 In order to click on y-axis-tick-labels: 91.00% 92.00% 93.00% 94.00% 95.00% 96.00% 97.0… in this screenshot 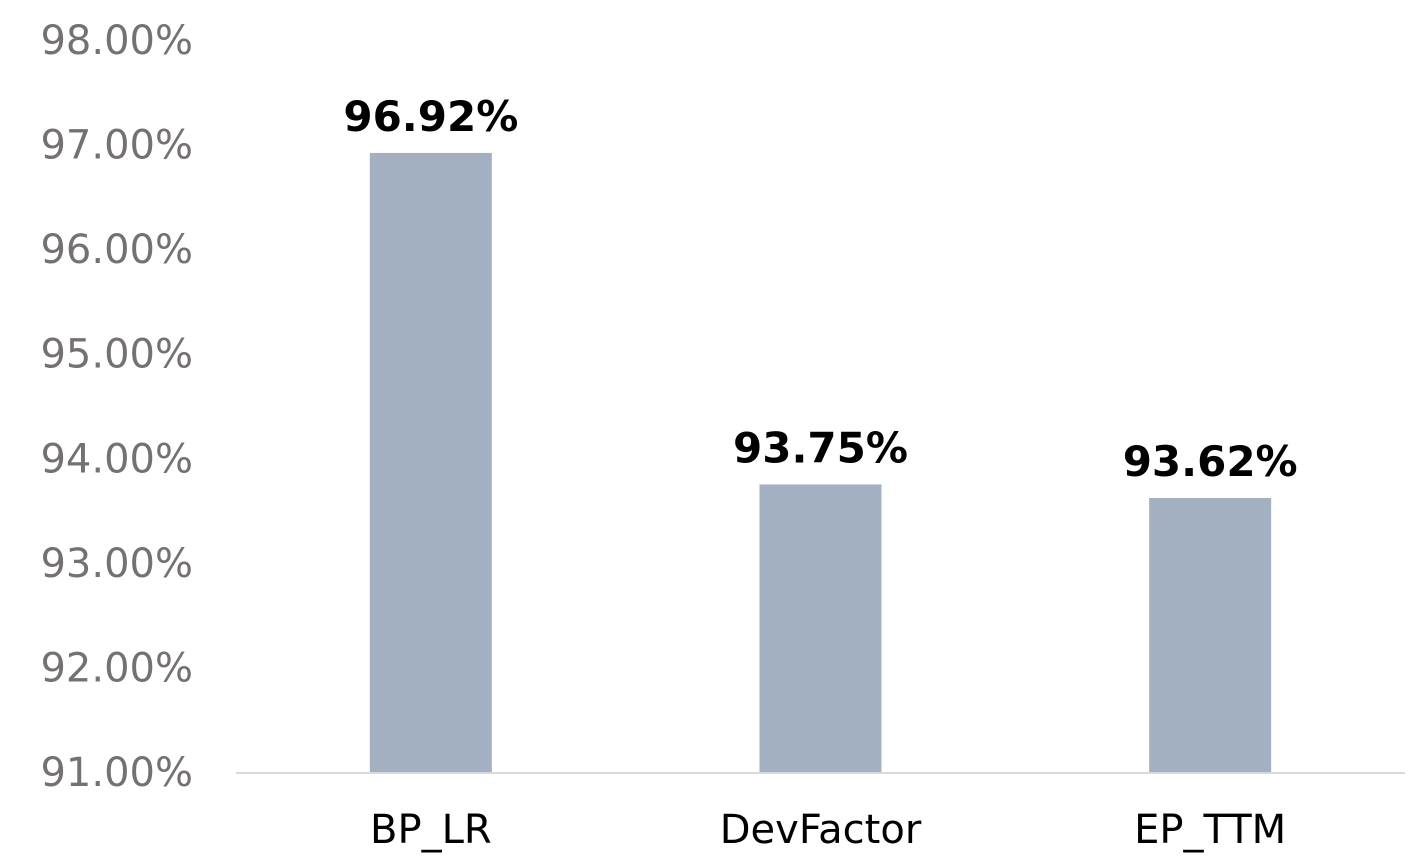, I will do `click(116, 407)`.